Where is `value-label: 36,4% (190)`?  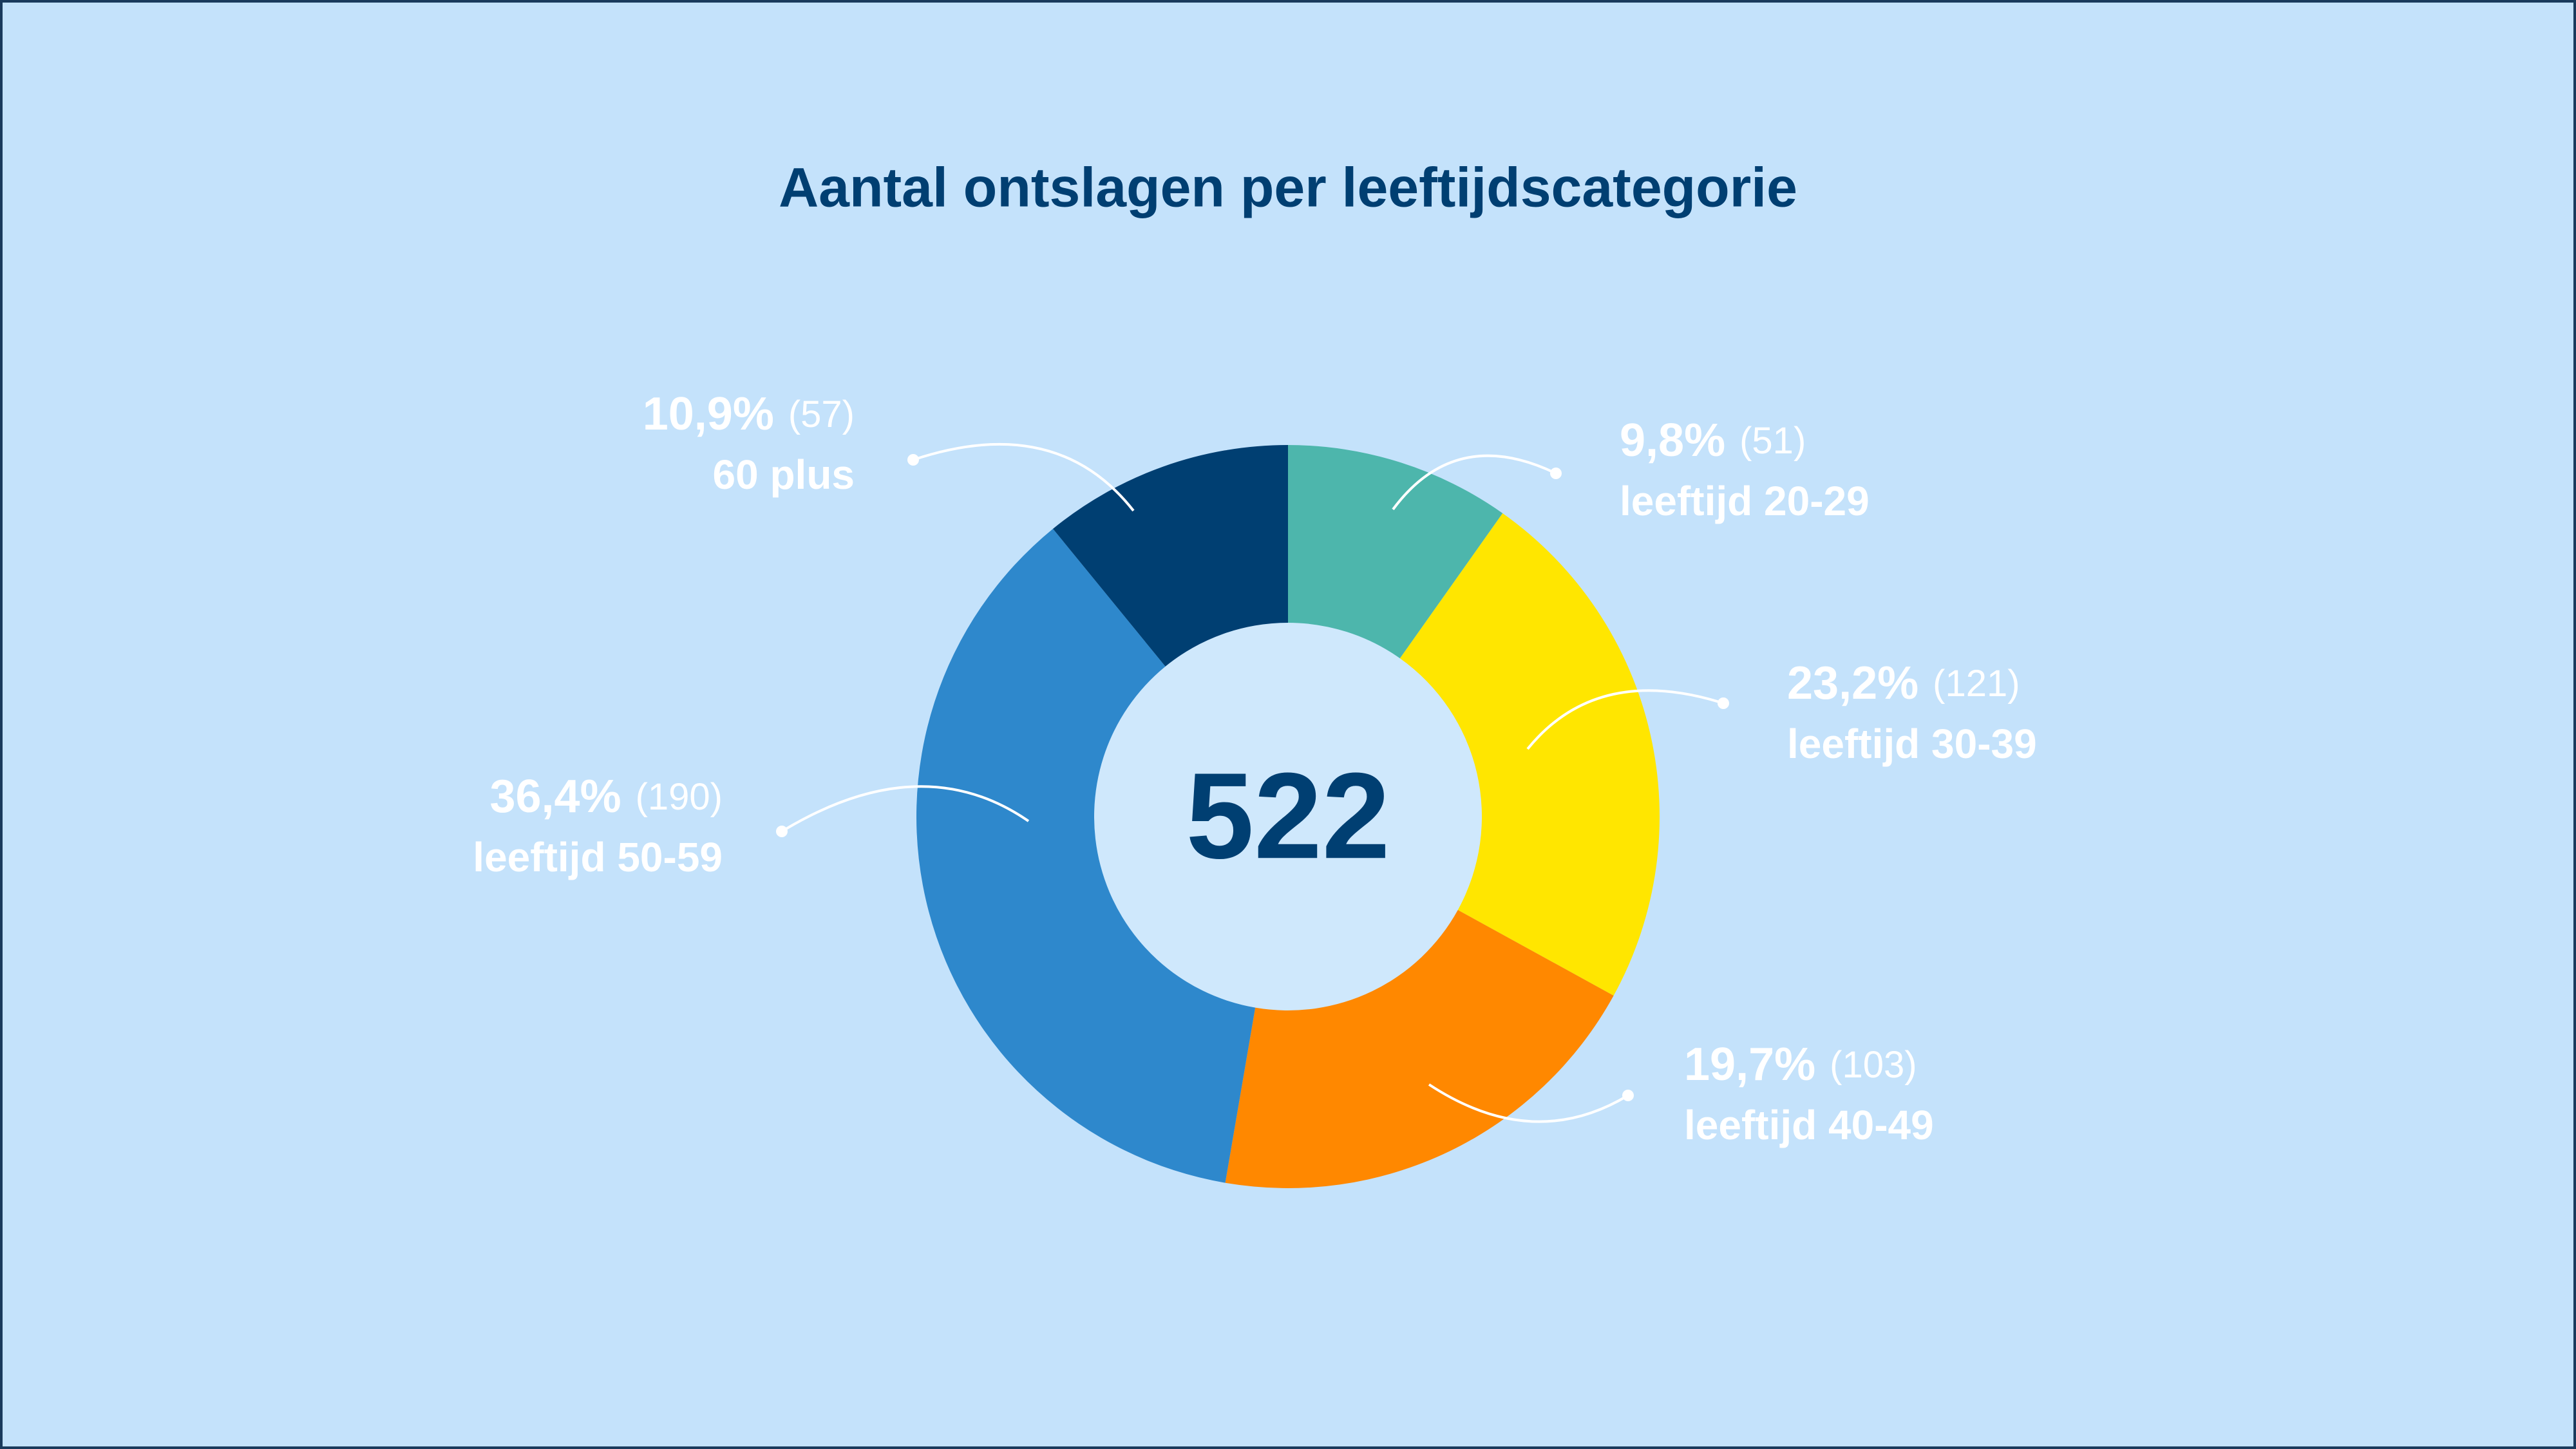 value-label: 36,4% (190) is located at coordinates (606, 796).